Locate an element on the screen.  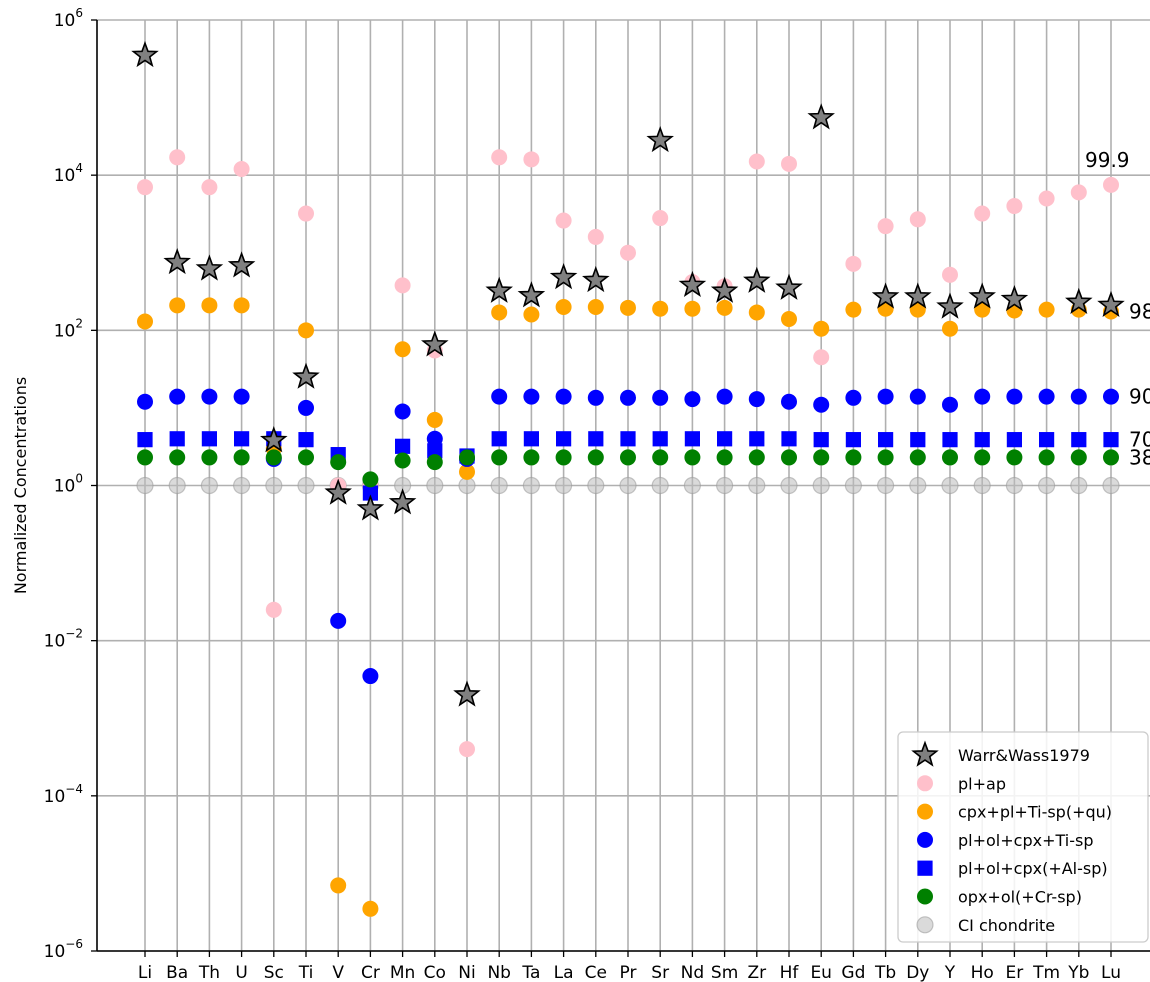
legend-label: CI chondrite is located at coordinates (1006, 925).